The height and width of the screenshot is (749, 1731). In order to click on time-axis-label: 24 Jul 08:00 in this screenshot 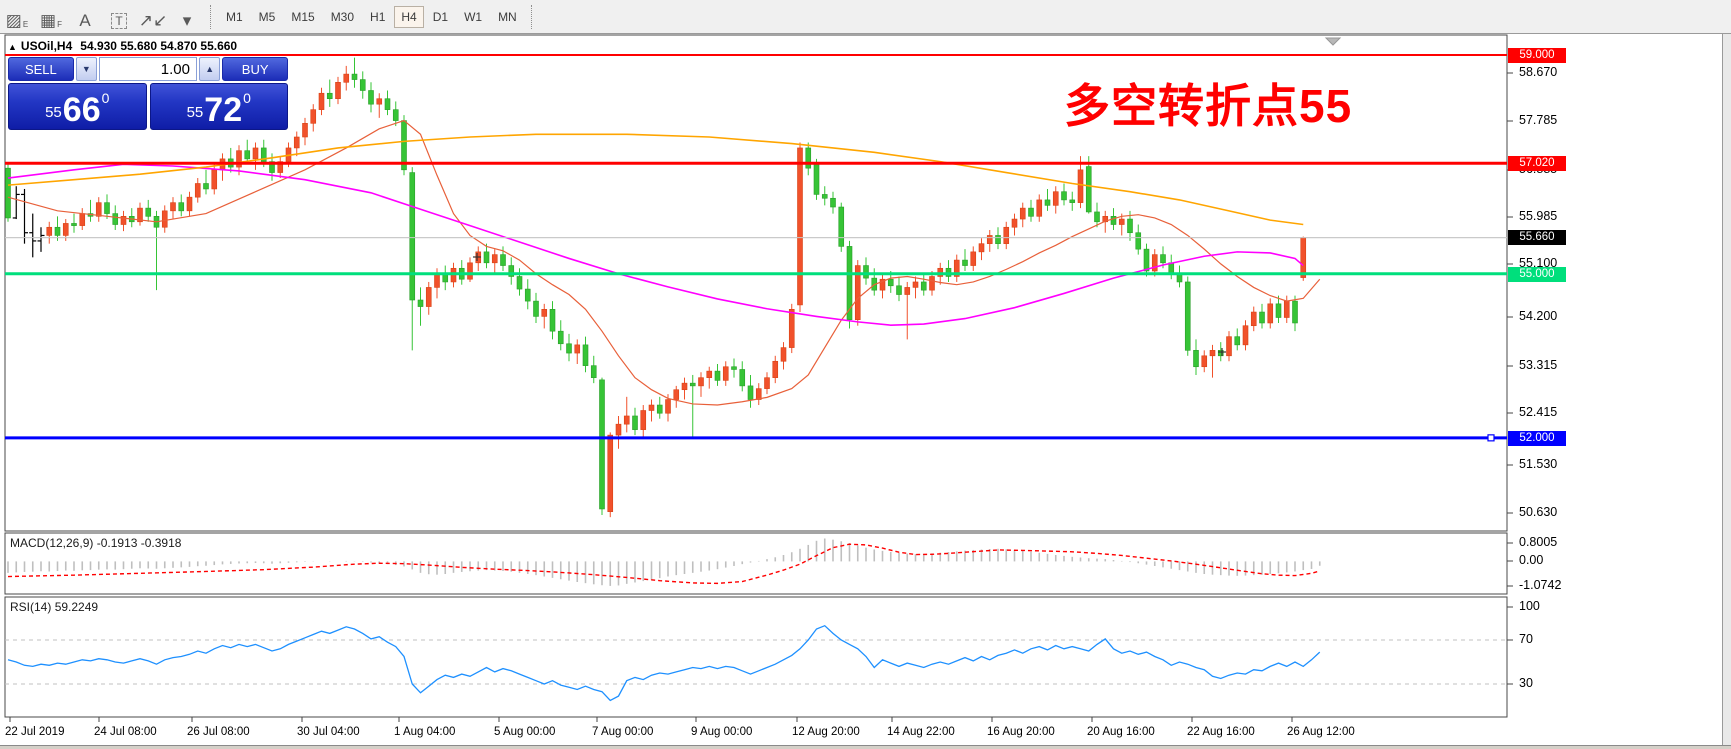, I will do `click(125, 732)`.